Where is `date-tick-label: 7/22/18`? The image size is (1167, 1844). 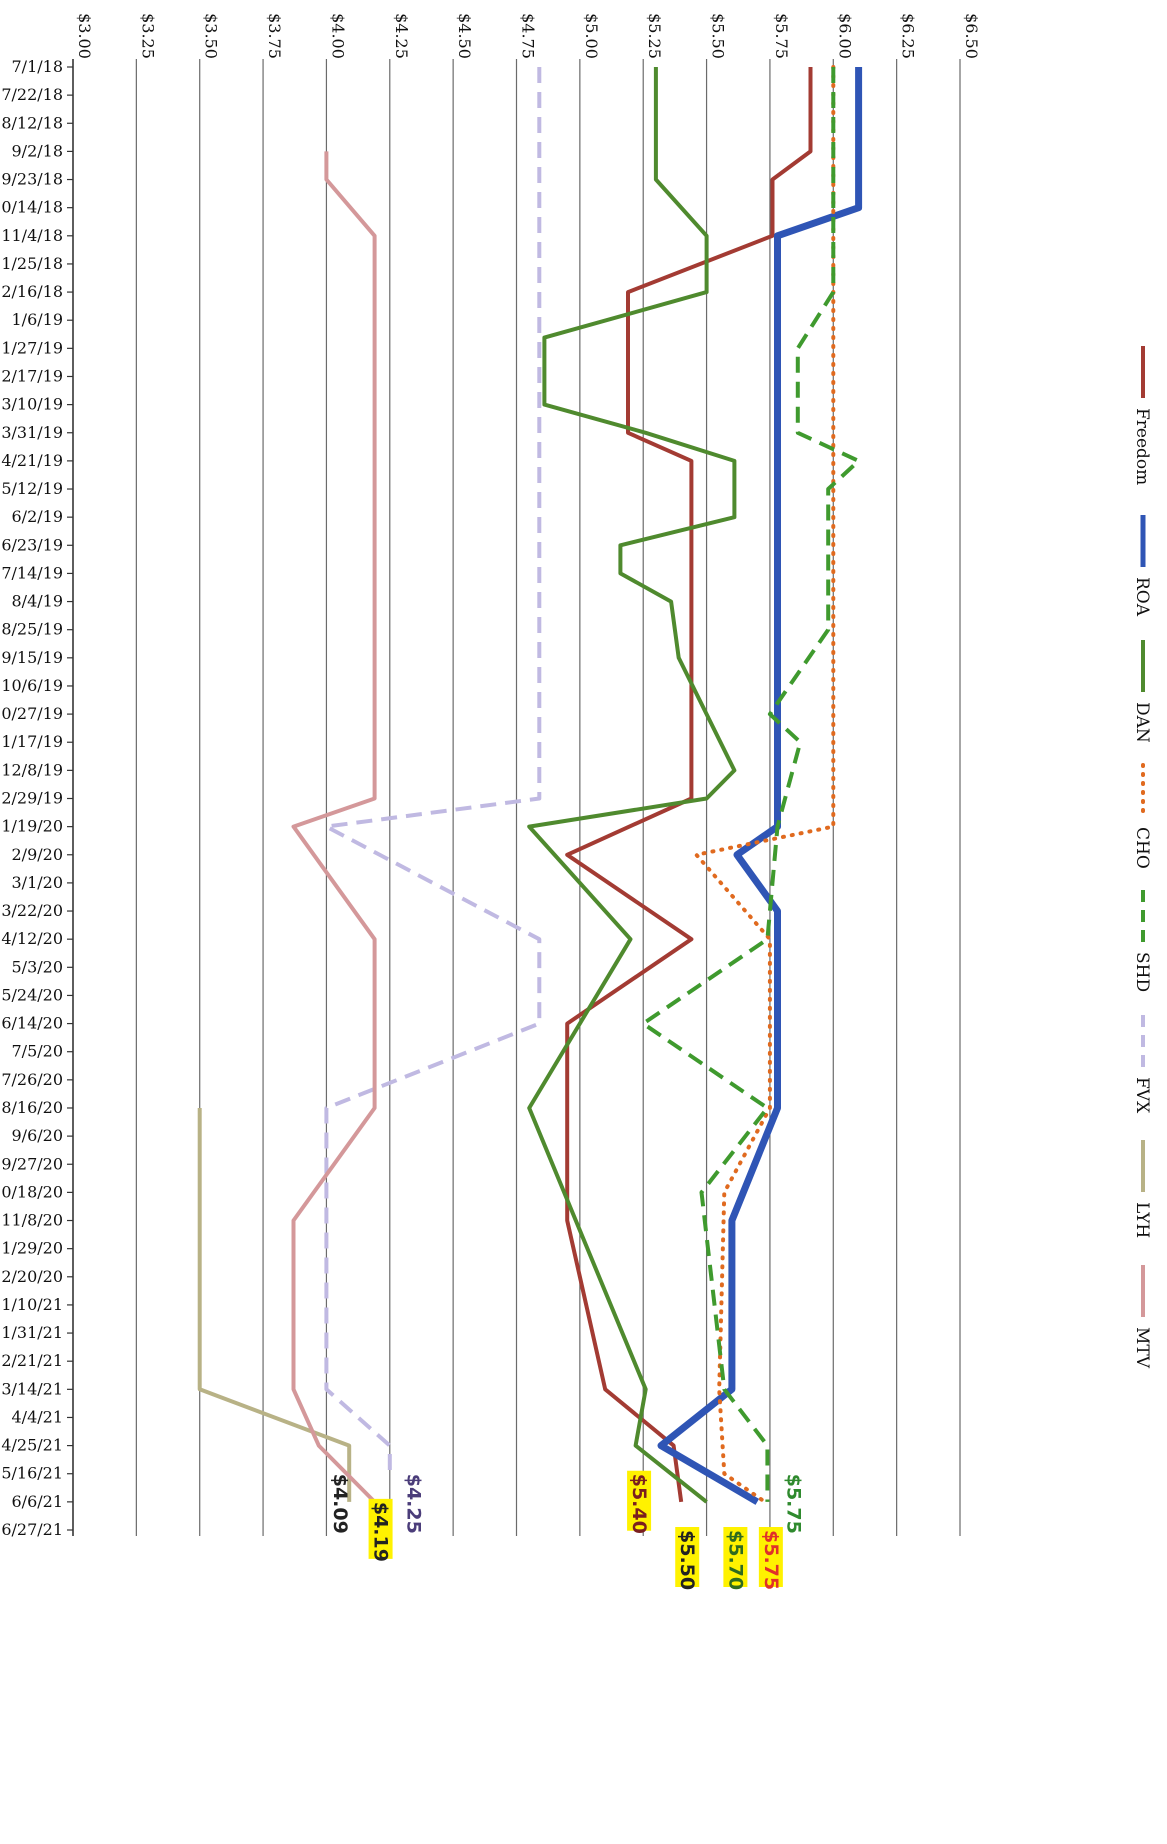 date-tick-label: 7/22/18 is located at coordinates (32, 94).